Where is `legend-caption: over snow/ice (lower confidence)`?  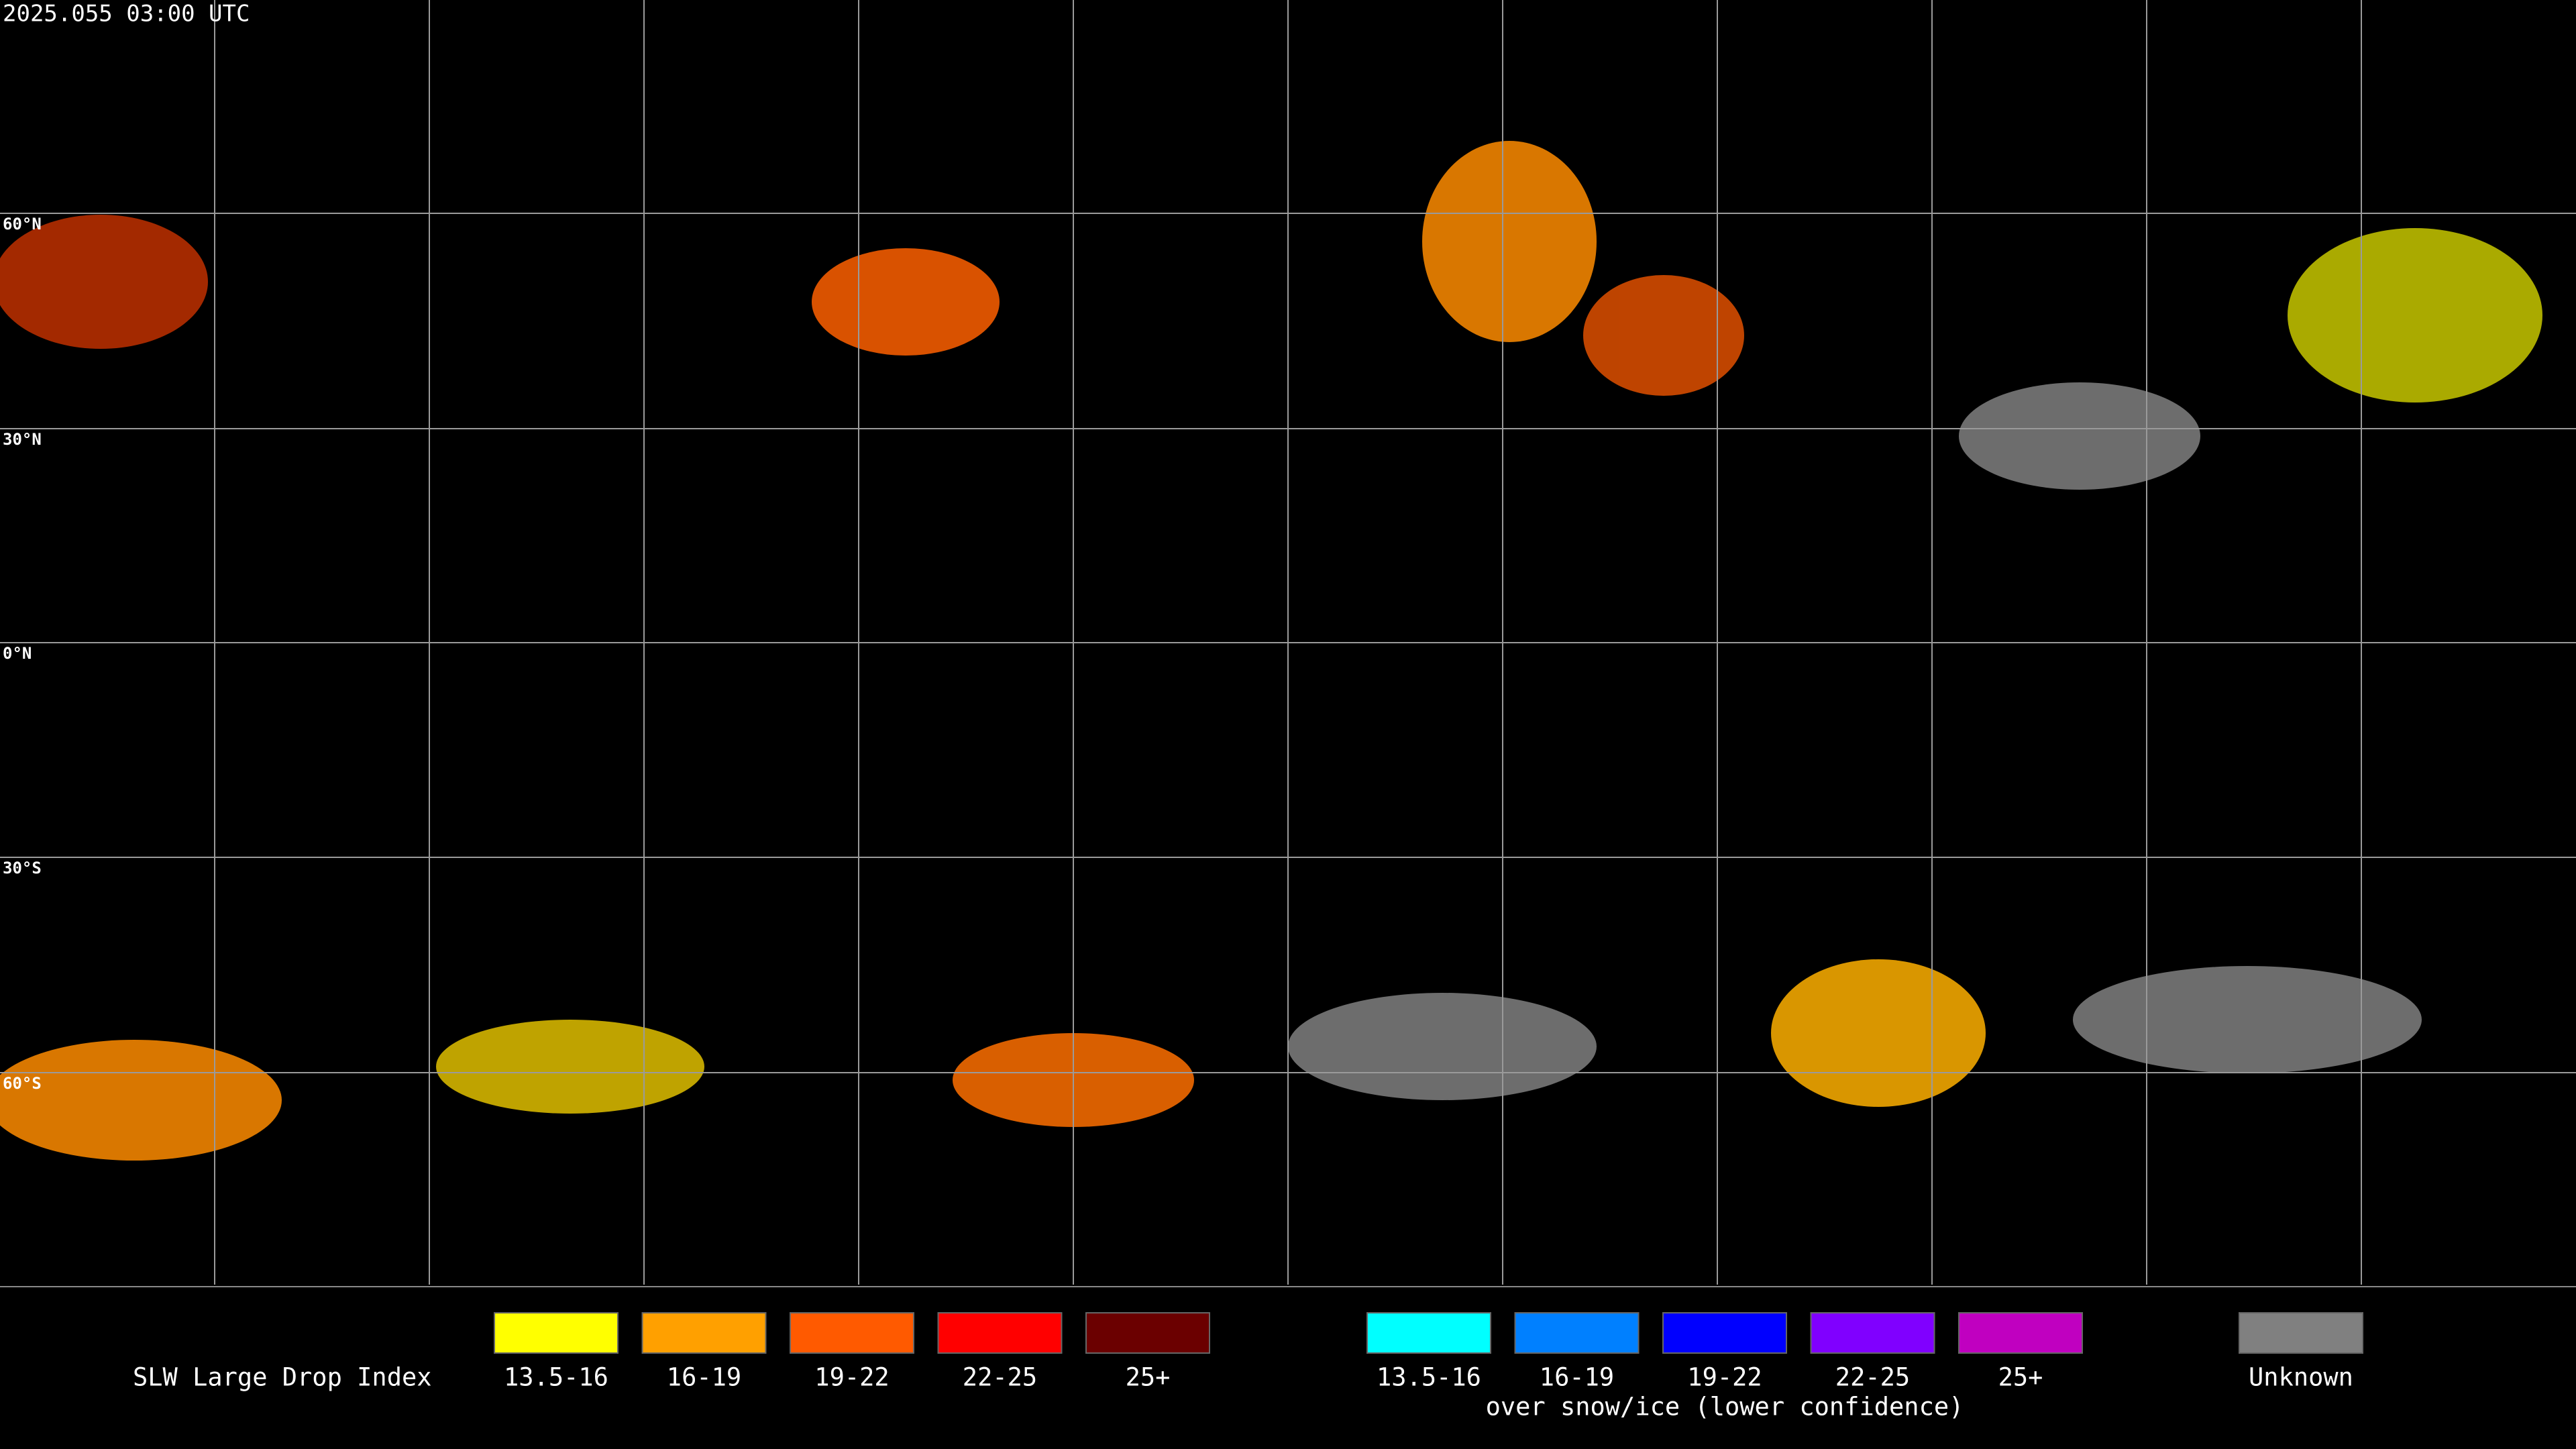 legend-caption: over snow/ice (lower confidence) is located at coordinates (1725, 1407).